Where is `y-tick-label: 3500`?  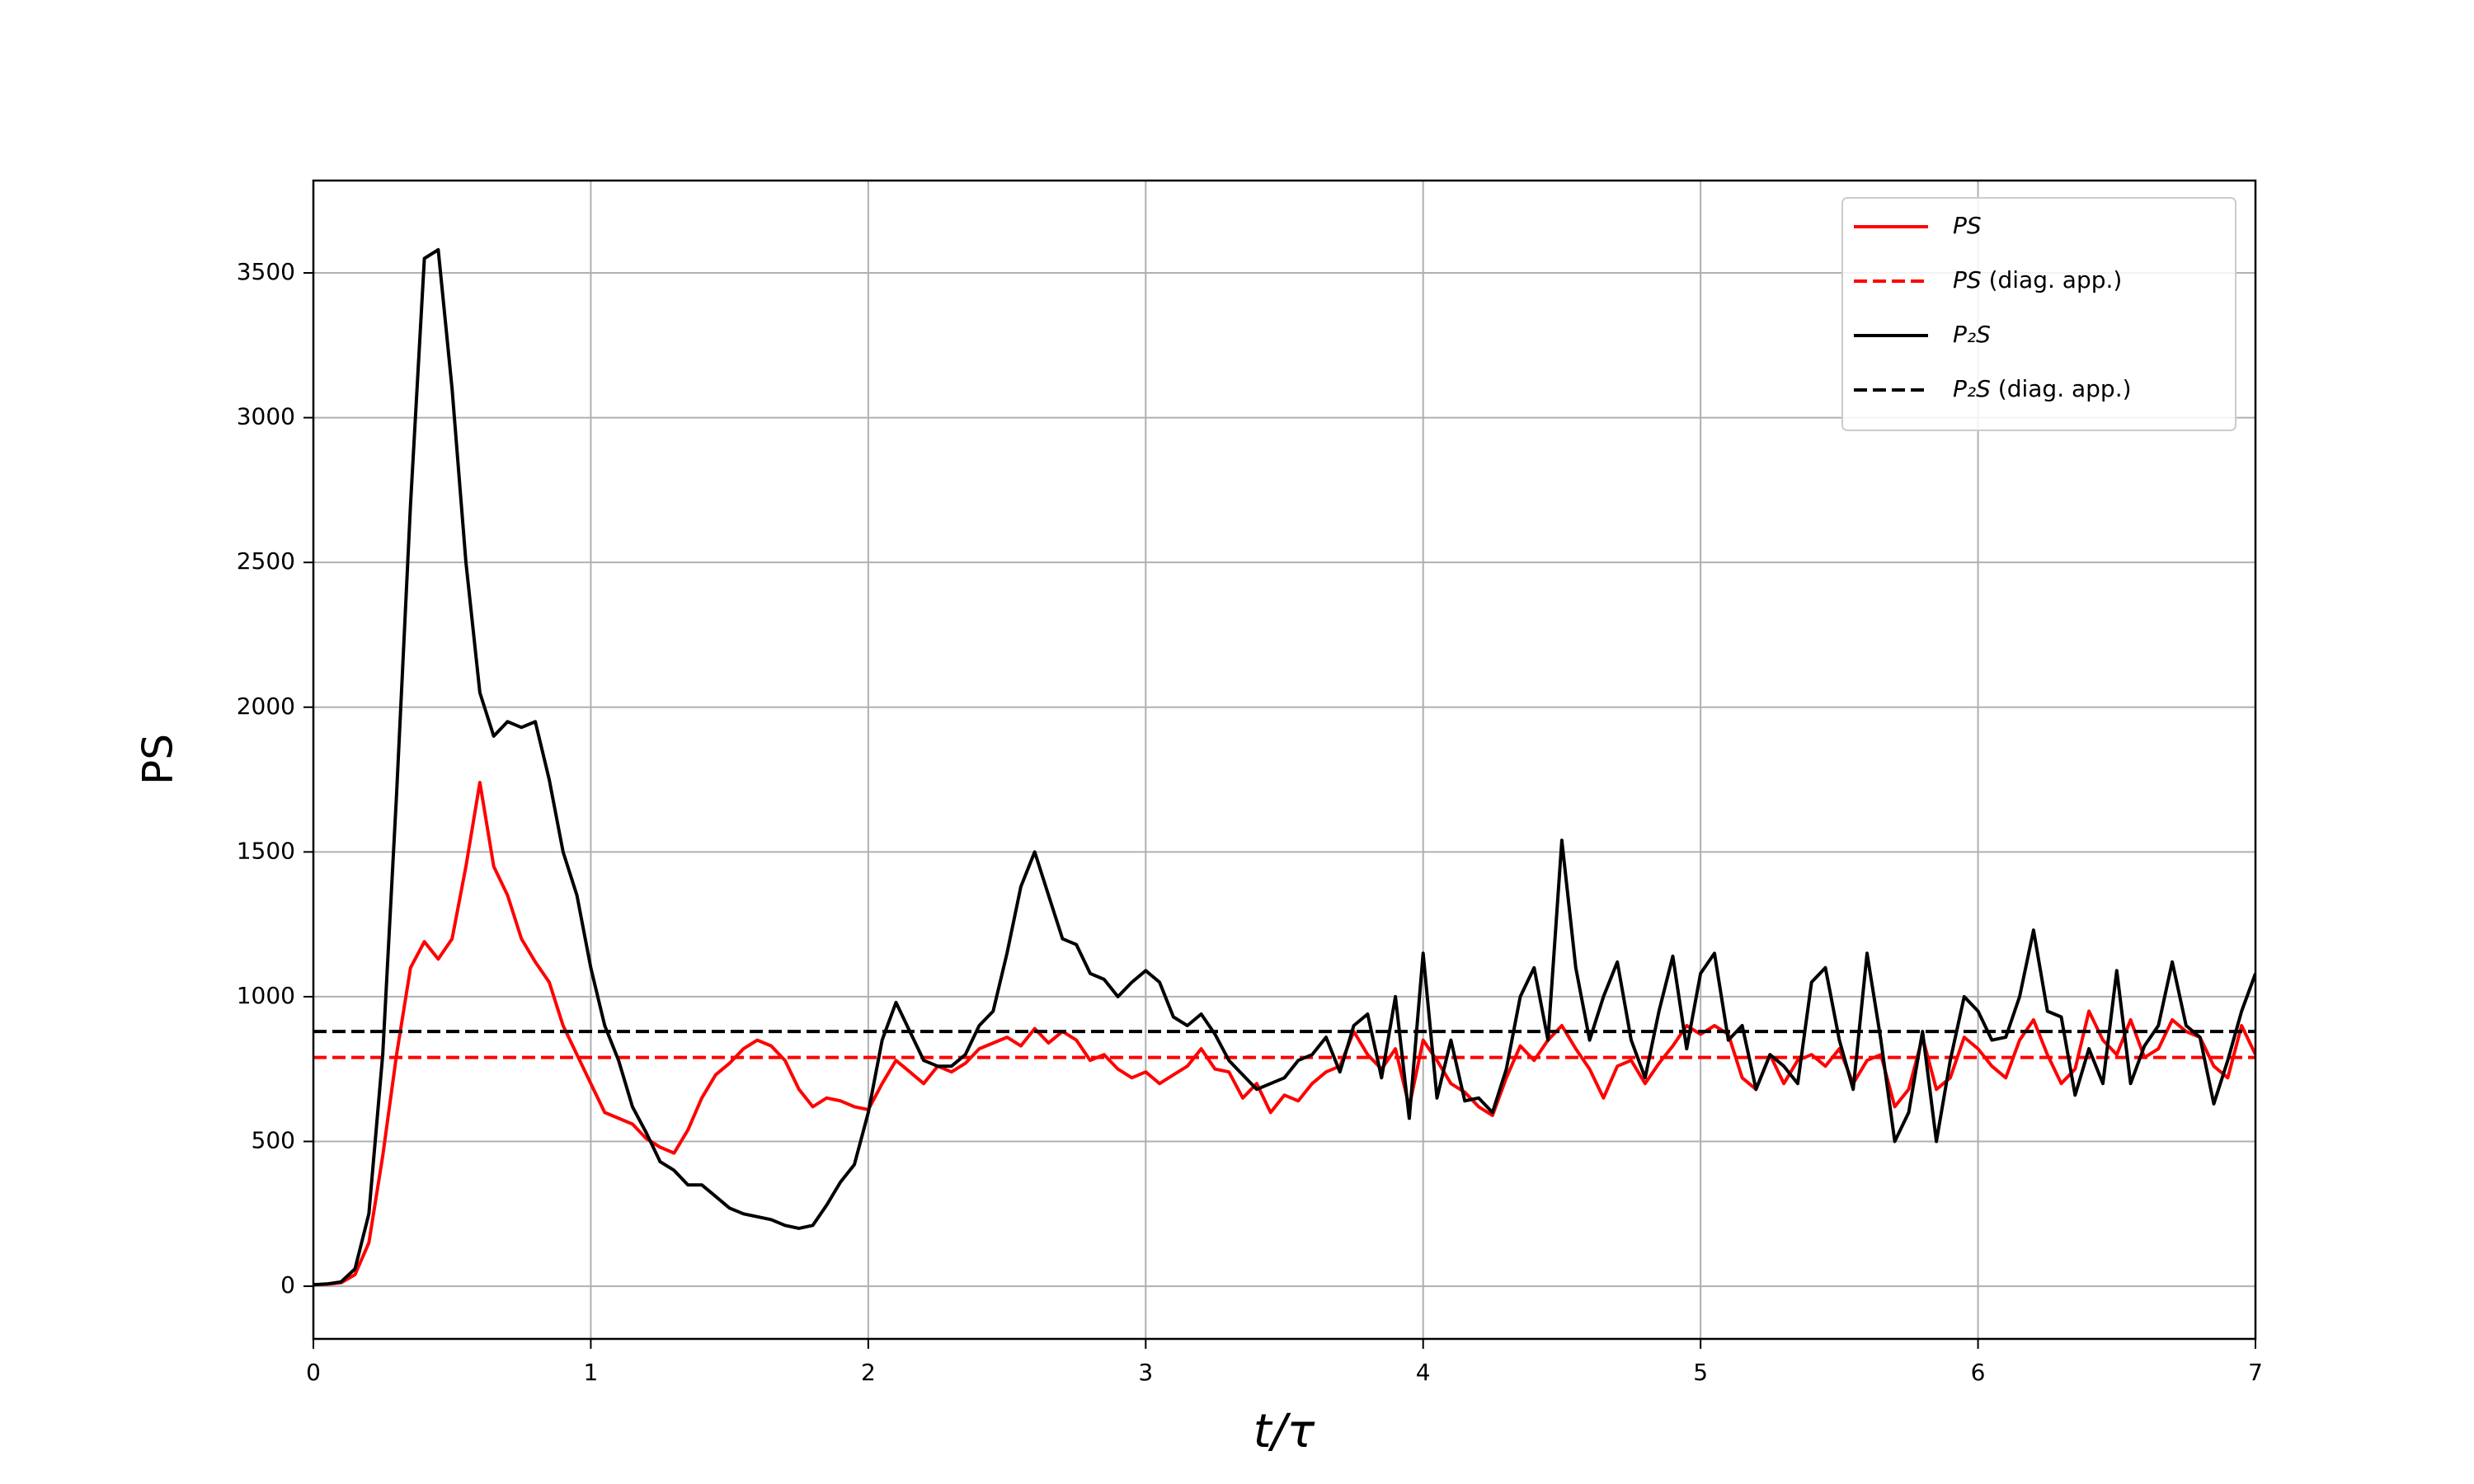 y-tick-label: 3500 is located at coordinates (266, 271).